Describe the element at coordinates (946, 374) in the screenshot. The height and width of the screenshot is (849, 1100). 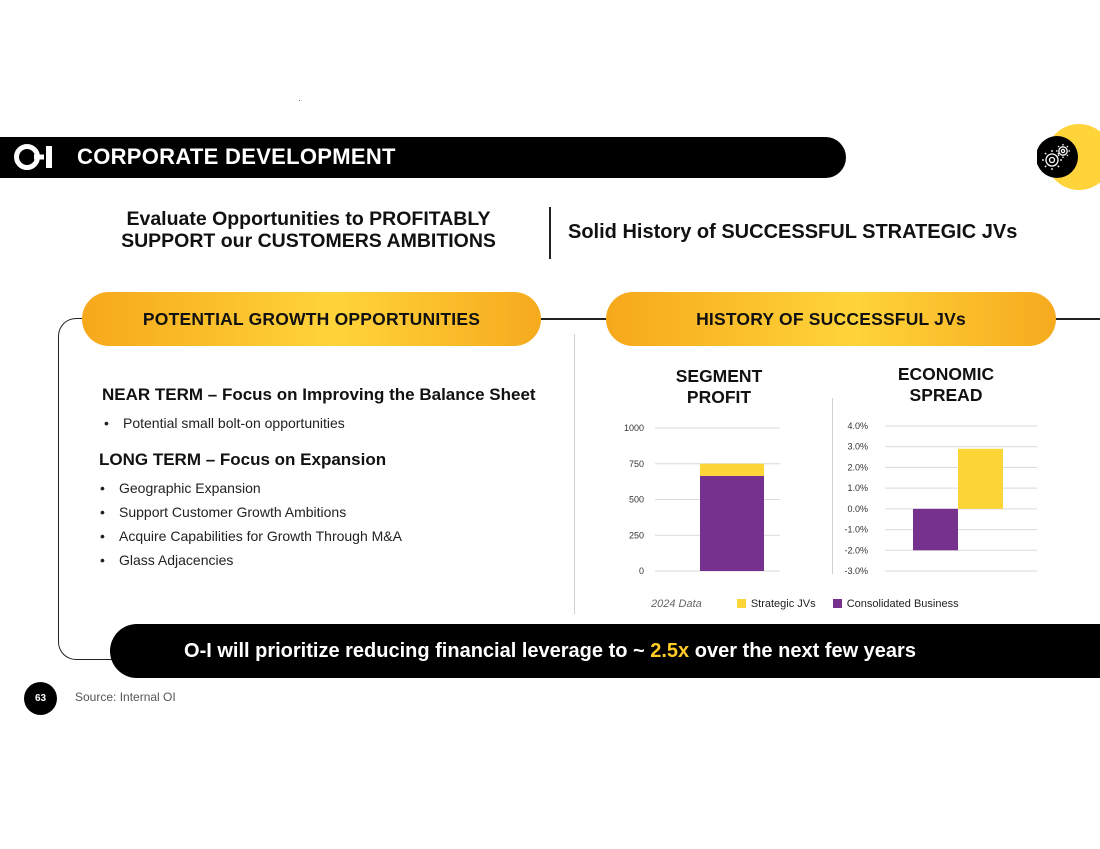
I see `chart-title-line: ECONOMIC` at that location.